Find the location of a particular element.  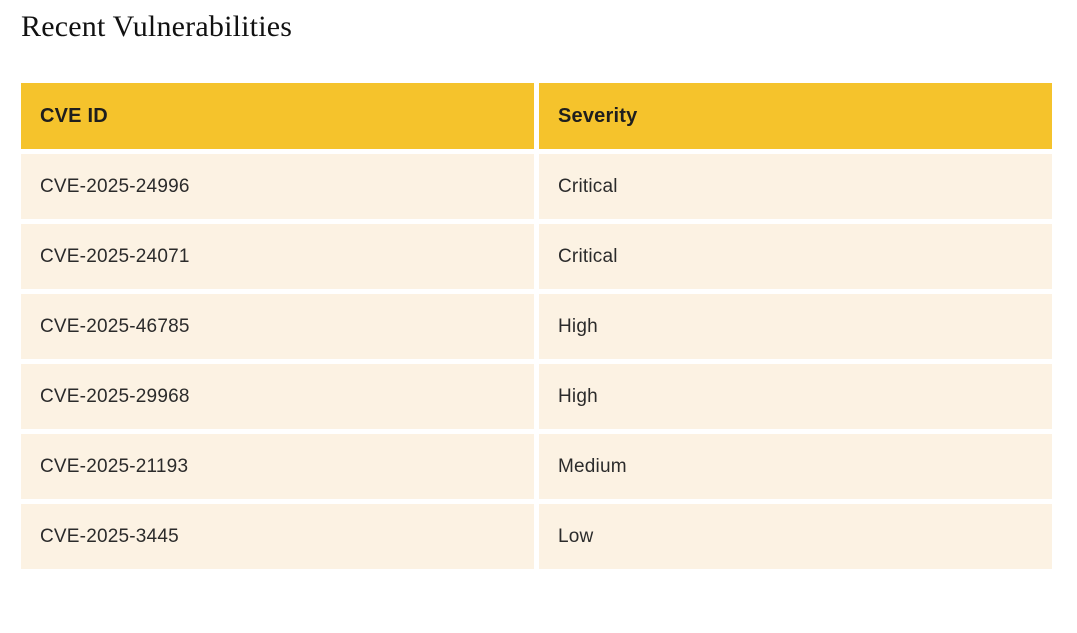

table-row: CVE-2025-21193 Medium is located at coordinates (536, 466).